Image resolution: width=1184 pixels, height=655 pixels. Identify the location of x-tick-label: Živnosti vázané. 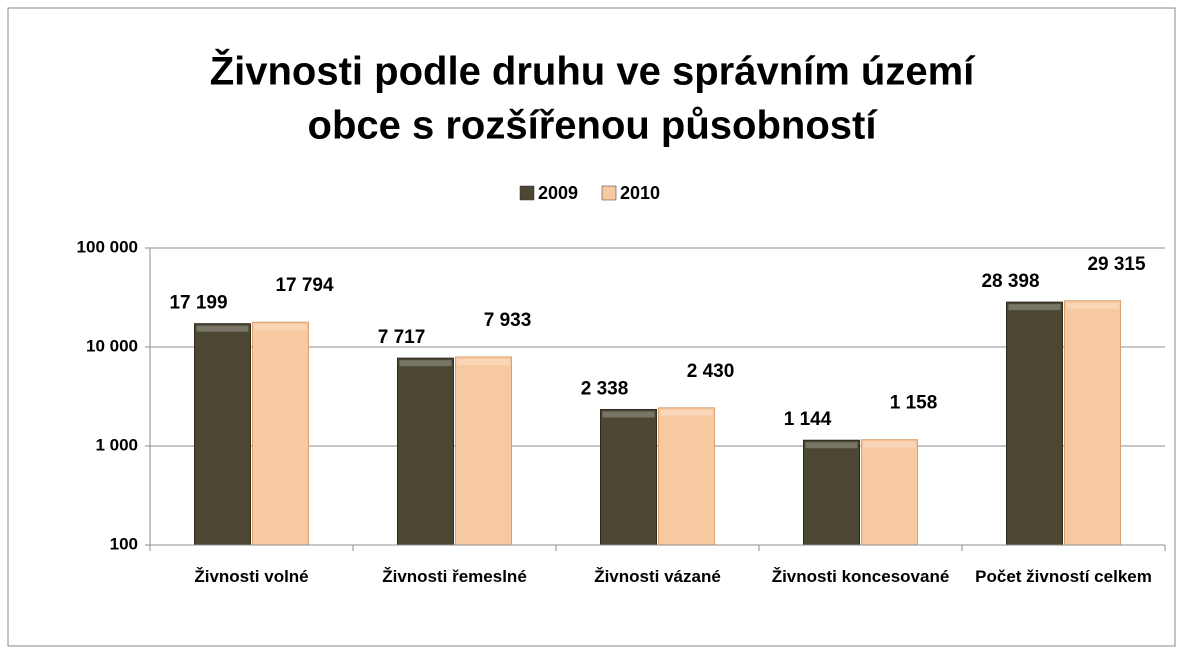
(657, 576).